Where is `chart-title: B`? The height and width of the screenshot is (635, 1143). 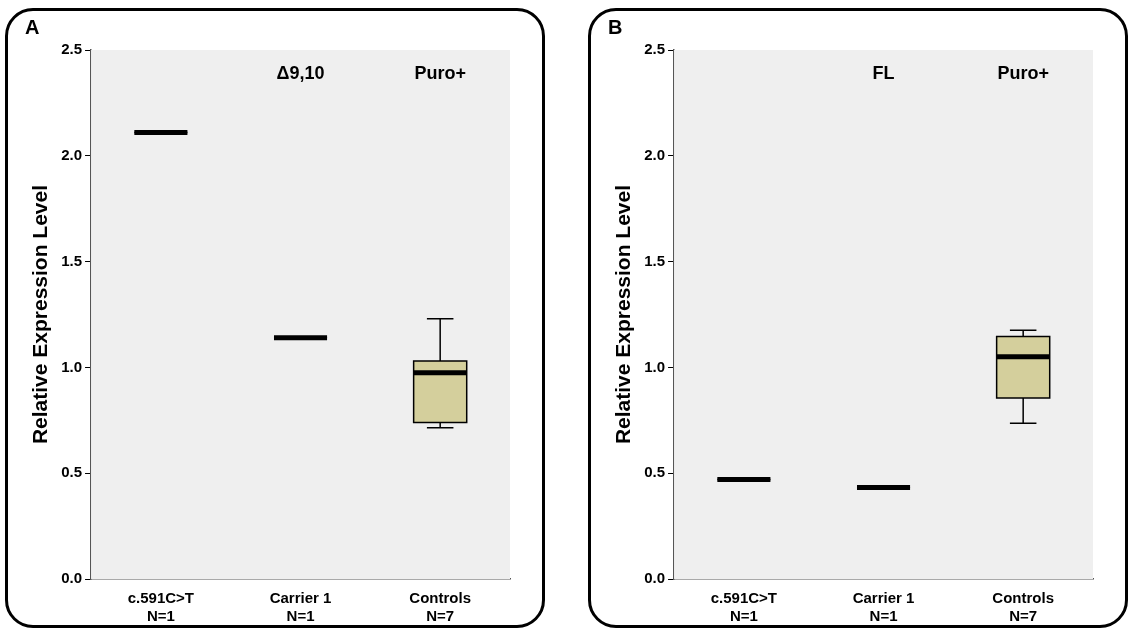 chart-title: B is located at coordinates (615, 26).